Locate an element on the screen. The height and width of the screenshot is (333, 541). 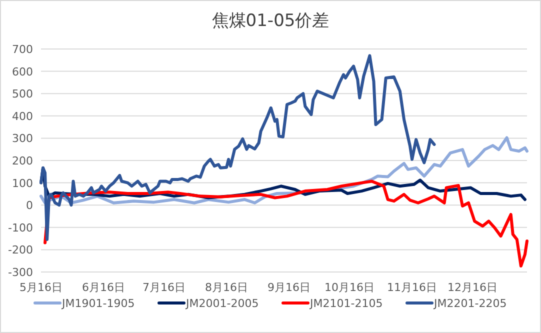
x-tick-label: 11月16日 is located at coordinates (412, 287).